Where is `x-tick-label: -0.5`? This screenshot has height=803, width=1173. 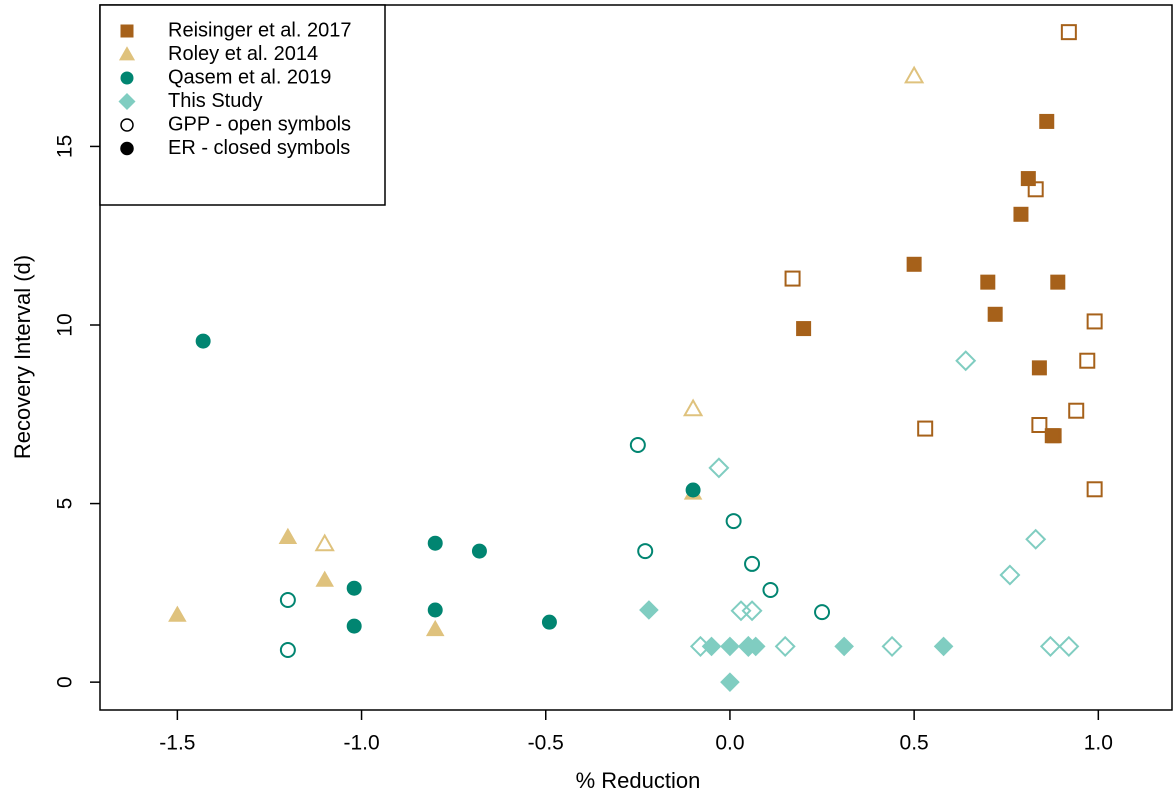 x-tick-label: -0.5 is located at coordinates (546, 743).